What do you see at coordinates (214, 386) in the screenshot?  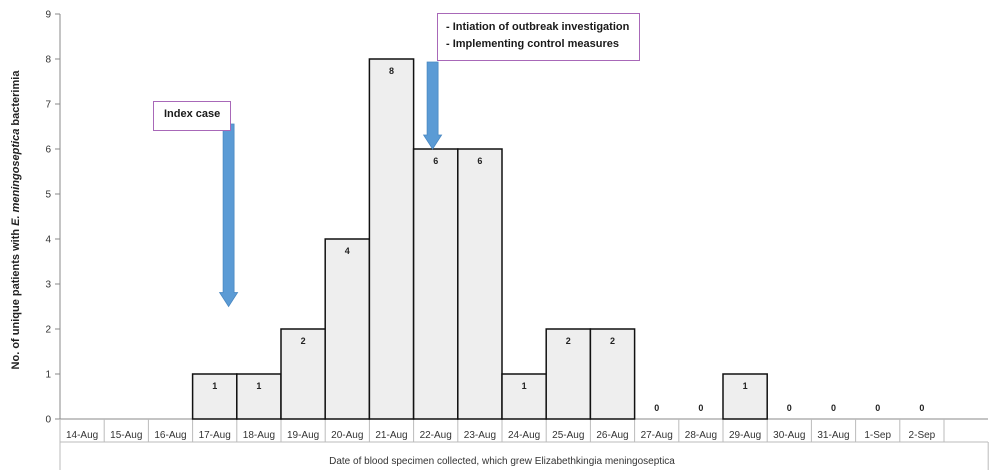 I see `data-label-17-Aug: 1` at bounding box center [214, 386].